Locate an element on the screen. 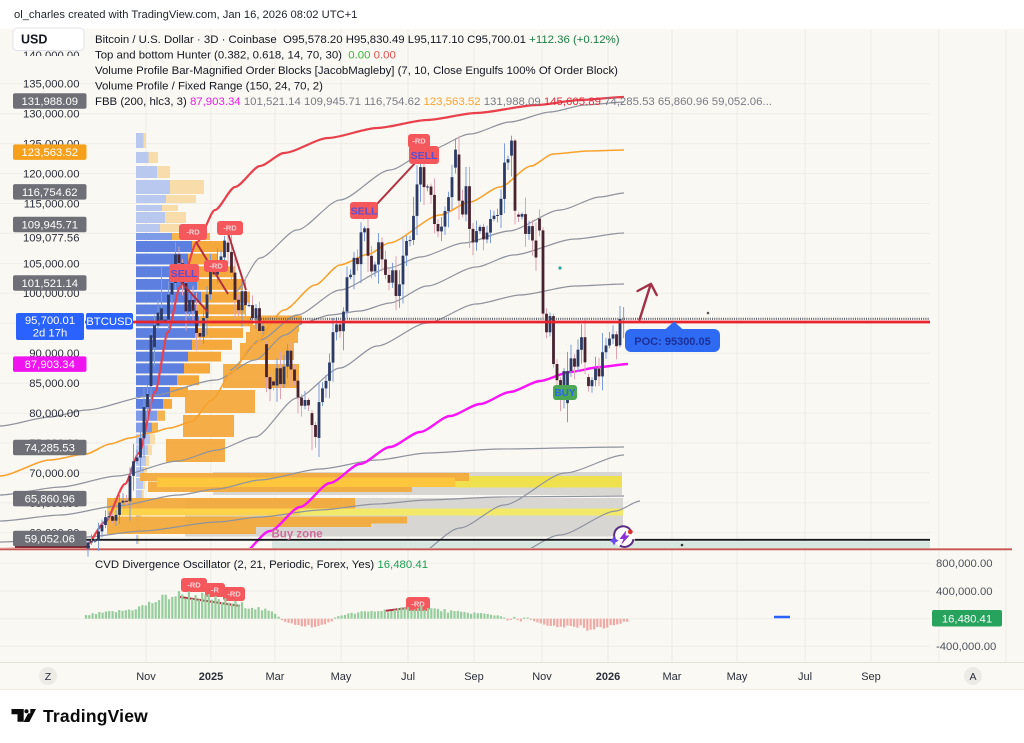  svg-text: 59,052.06 is located at coordinates (50, 540).